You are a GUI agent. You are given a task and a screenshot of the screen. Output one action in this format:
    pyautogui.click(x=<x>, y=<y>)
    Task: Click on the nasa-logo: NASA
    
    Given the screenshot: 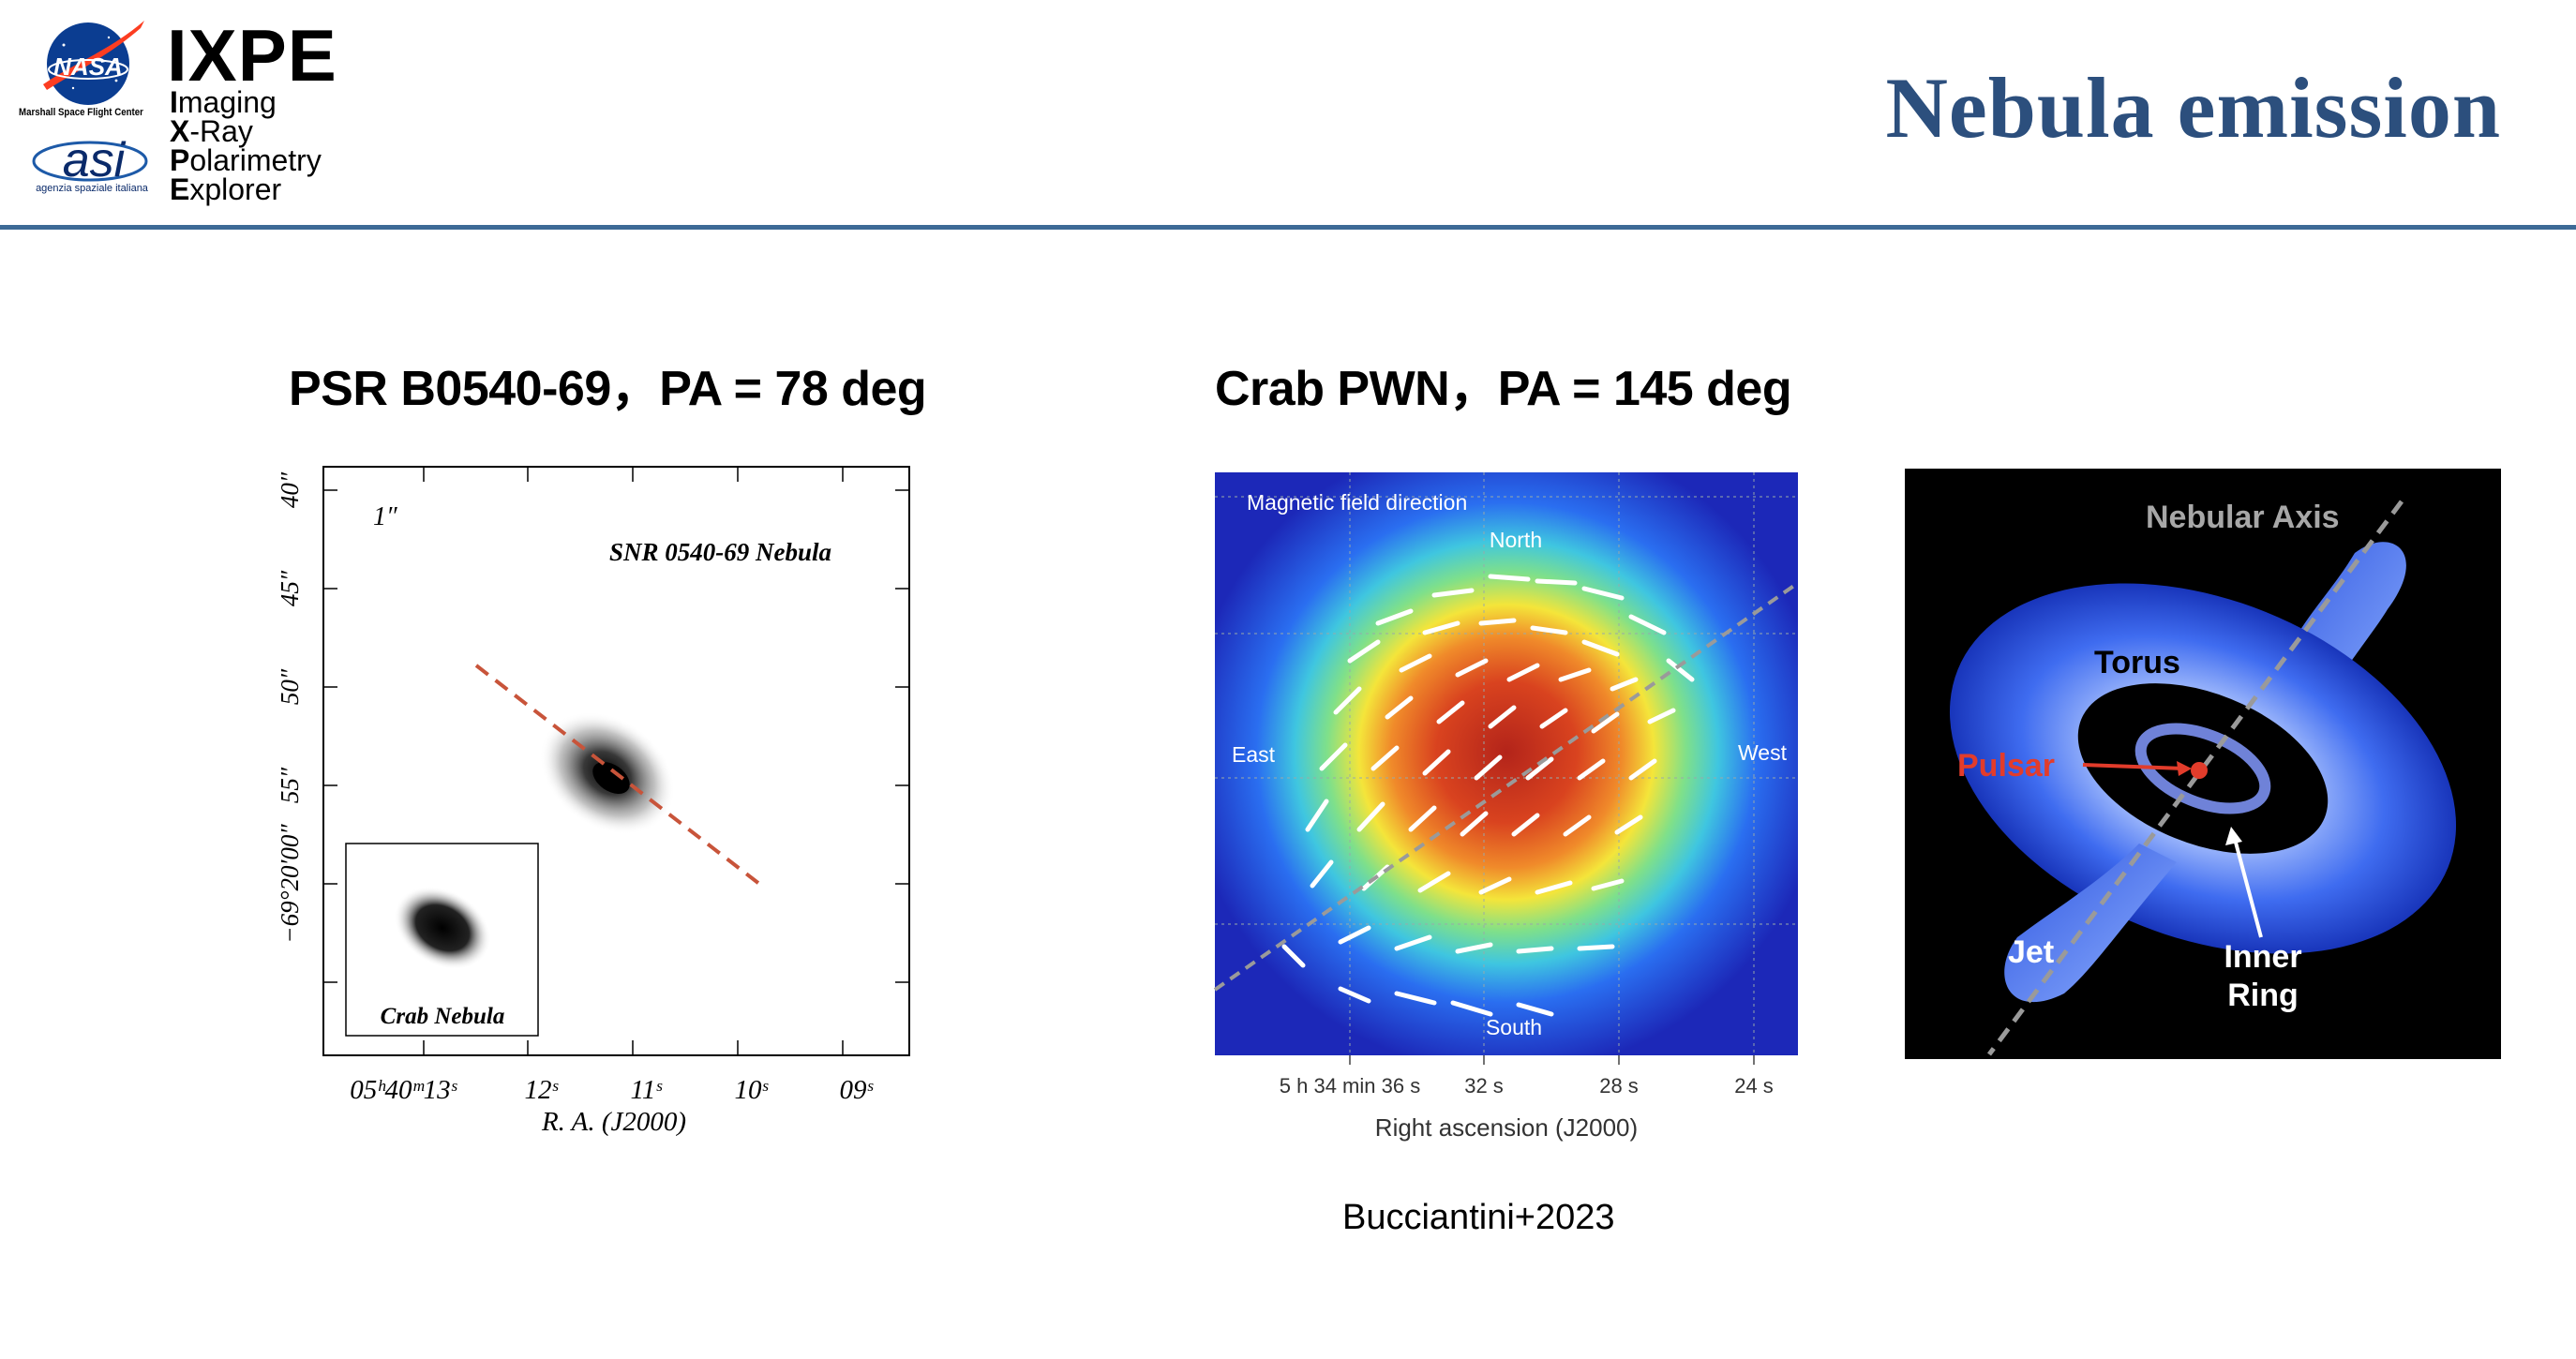 What is the action you would take?
    pyautogui.click(x=94, y=63)
    